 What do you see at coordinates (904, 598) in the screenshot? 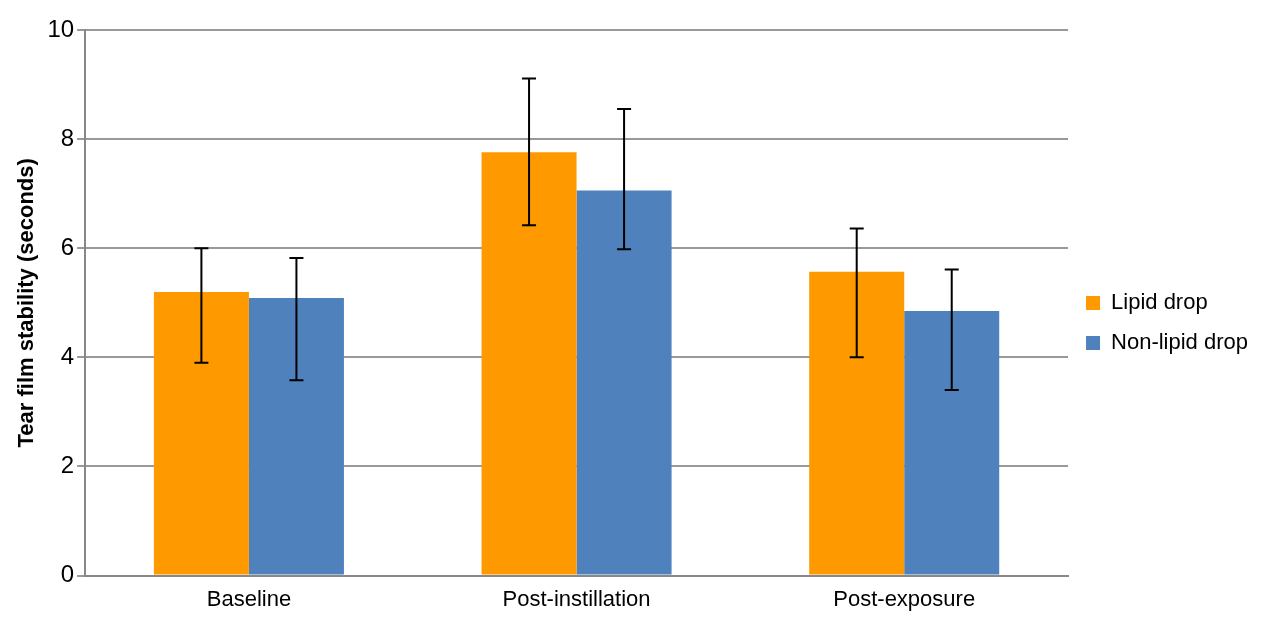
I see `x-tick-label: Post-exposure` at bounding box center [904, 598].